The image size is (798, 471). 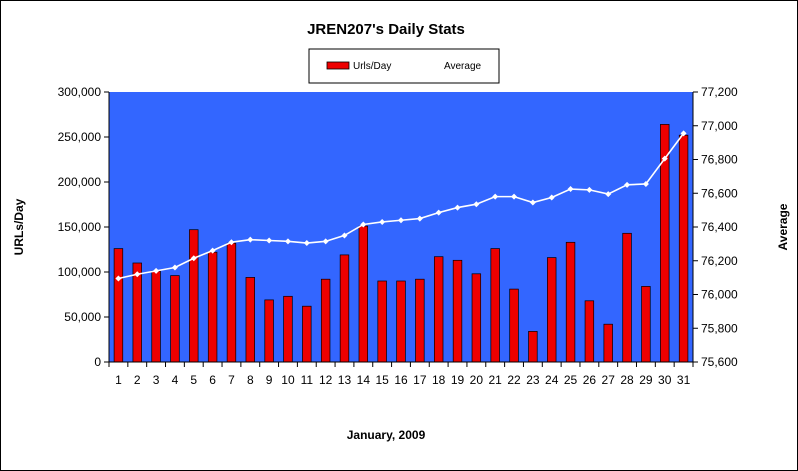 I want to click on x-tick-label: 18, so click(x=439, y=380).